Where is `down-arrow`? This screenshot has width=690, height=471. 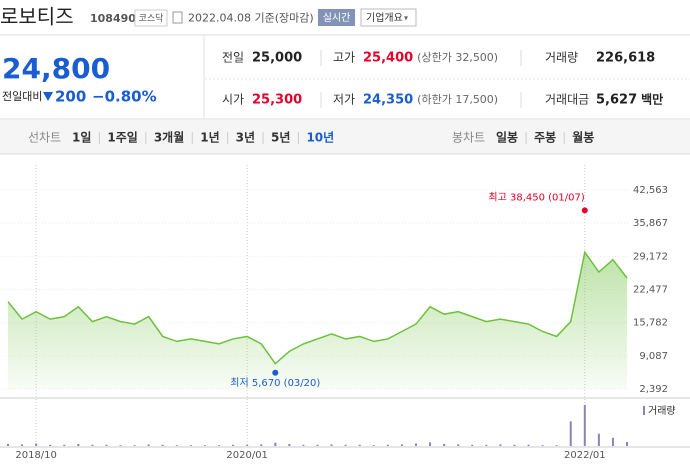 down-arrow is located at coordinates (48, 96).